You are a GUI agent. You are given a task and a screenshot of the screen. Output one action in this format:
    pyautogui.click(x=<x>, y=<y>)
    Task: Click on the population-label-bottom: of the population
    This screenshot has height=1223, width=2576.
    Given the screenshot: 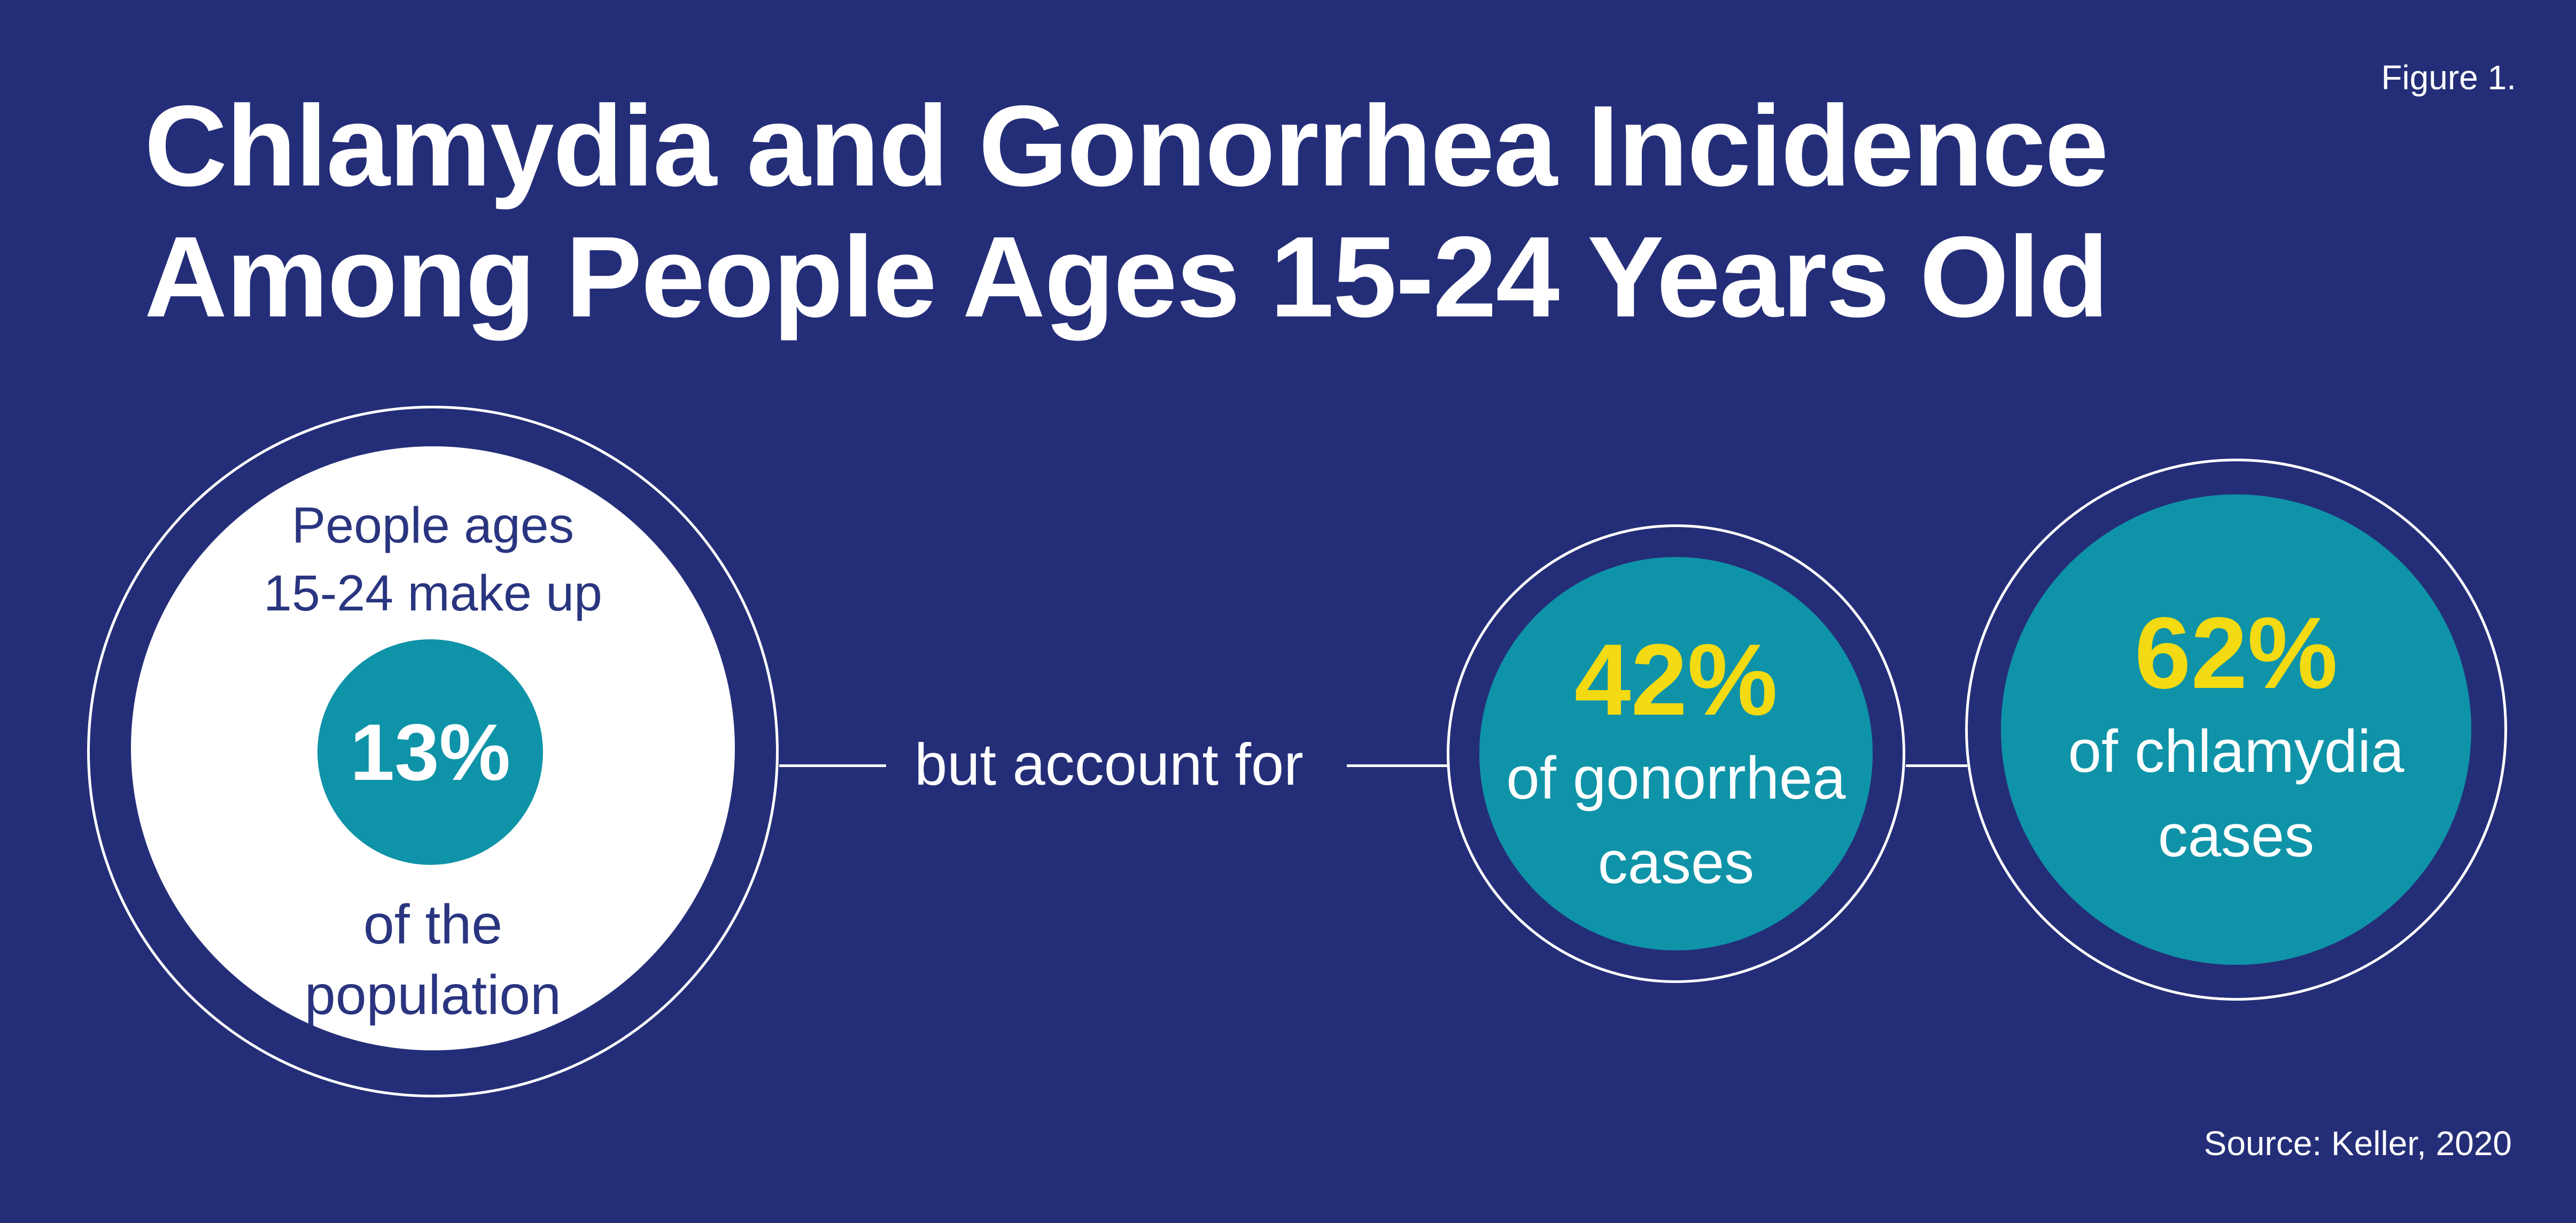 What is the action you would take?
    pyautogui.click(x=433, y=960)
    